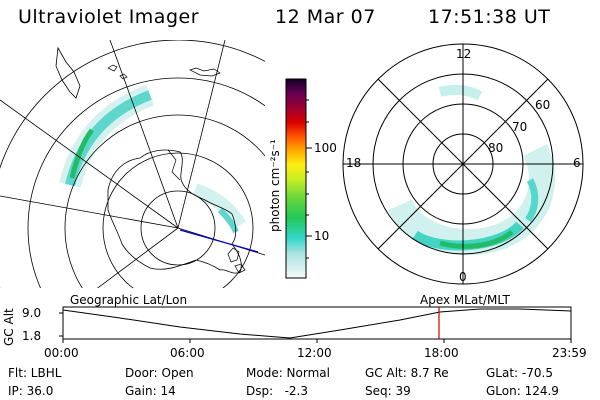 This screenshot has width=600, height=400. What do you see at coordinates (577, 163) in the screenshot?
I see `mlt-label-6: 6` at bounding box center [577, 163].